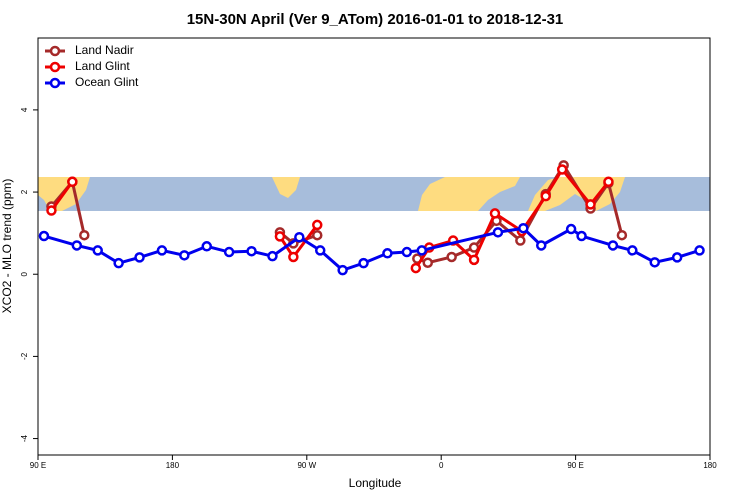 Image resolution: width=750 pixels, height=500 pixels. Describe the element at coordinates (375, 483) in the screenshot. I see `x-axis-label: Longitude` at that location.